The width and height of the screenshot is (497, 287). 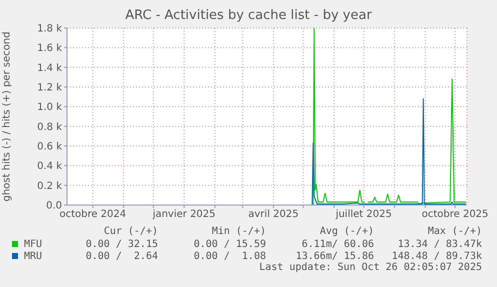 I want to click on text: 6.11m/ 60.06, so click(x=337, y=244).